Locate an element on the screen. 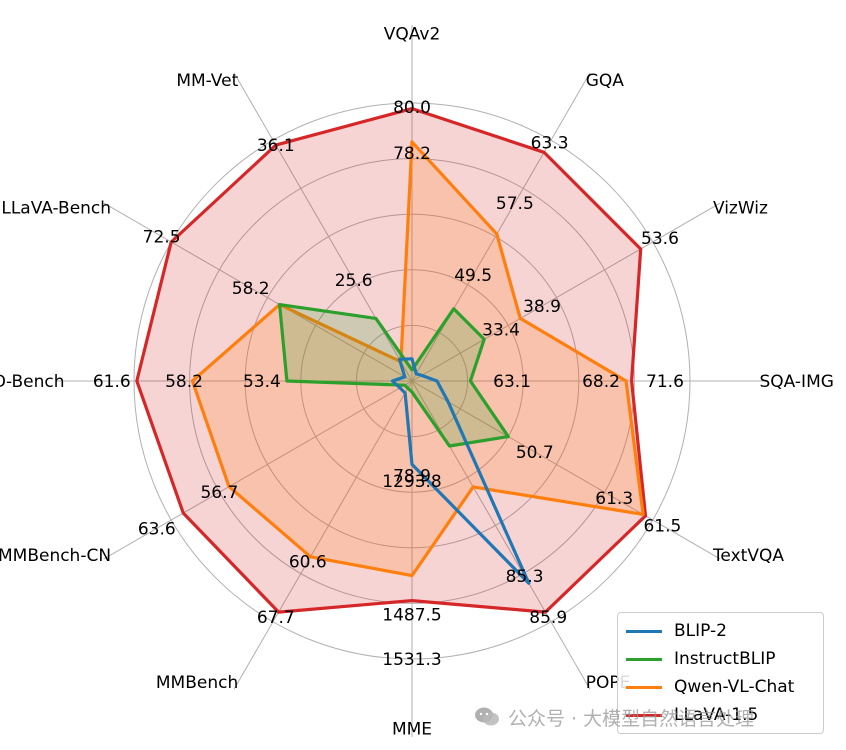 The height and width of the screenshot is (750, 846). value-label: 50.7 is located at coordinates (535, 453).